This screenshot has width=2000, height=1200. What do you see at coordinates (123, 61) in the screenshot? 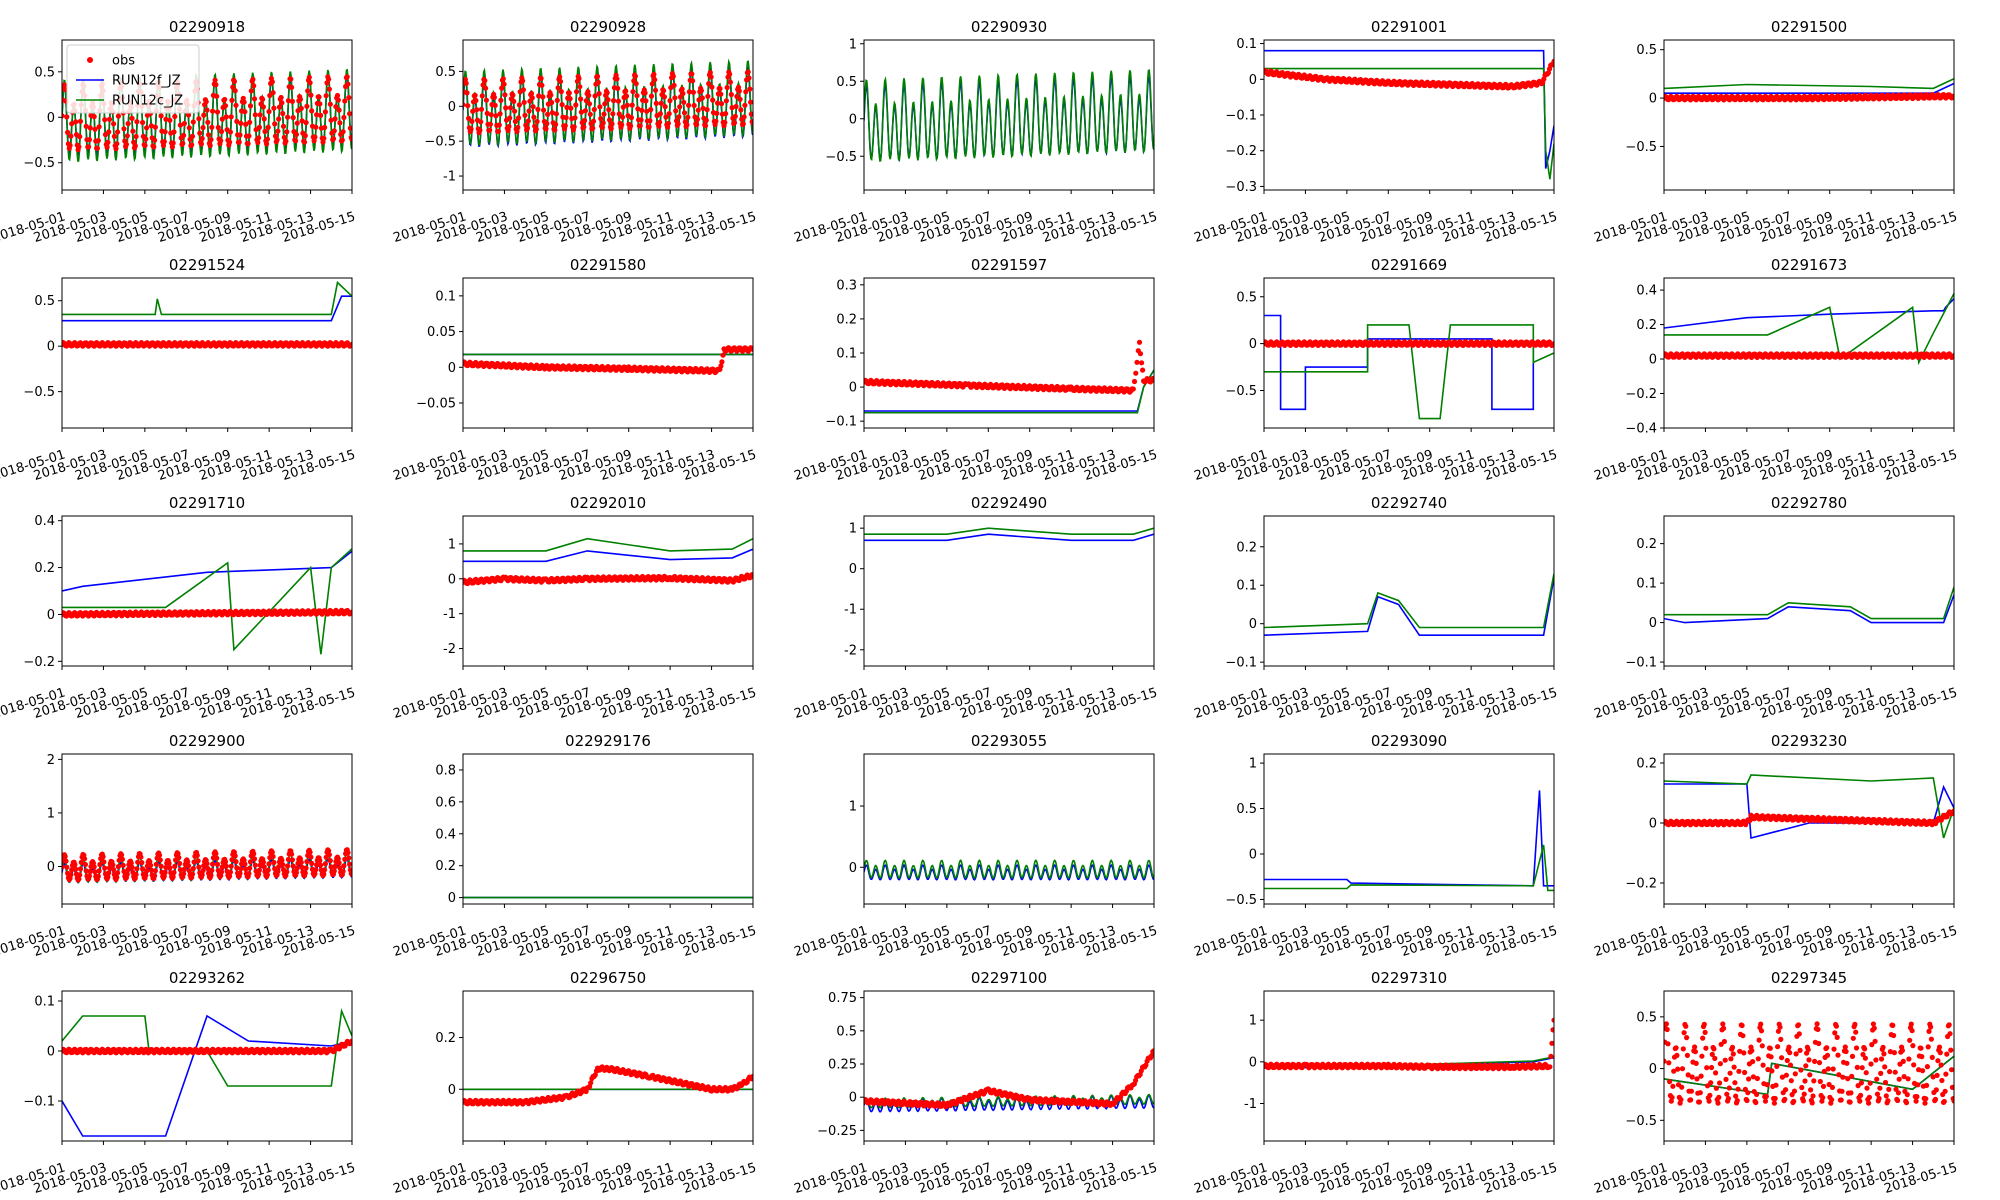
I see `legend-label: obs` at bounding box center [123, 61].